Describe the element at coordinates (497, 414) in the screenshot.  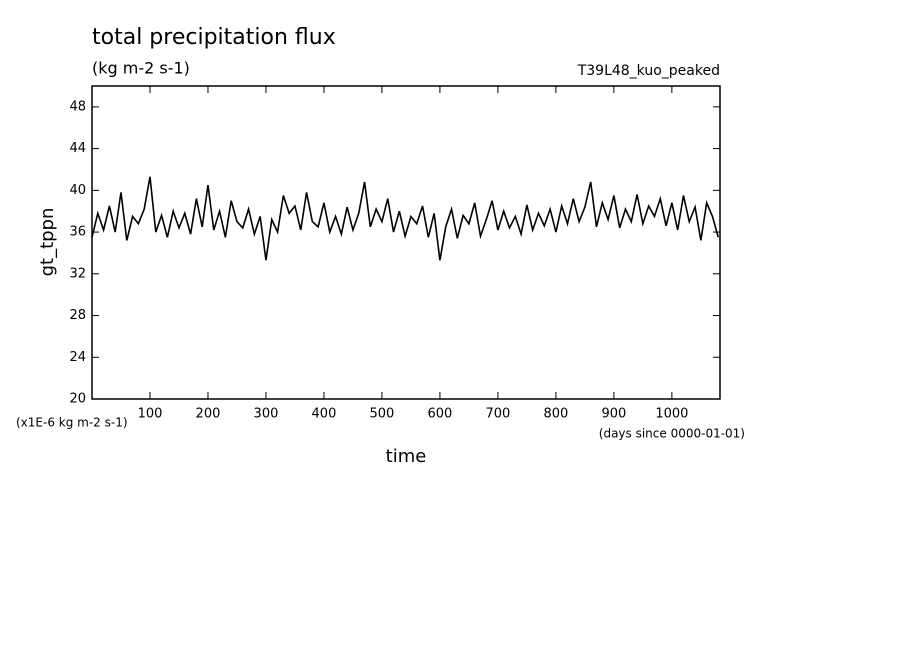
I see `x-tick-label: 700` at that location.